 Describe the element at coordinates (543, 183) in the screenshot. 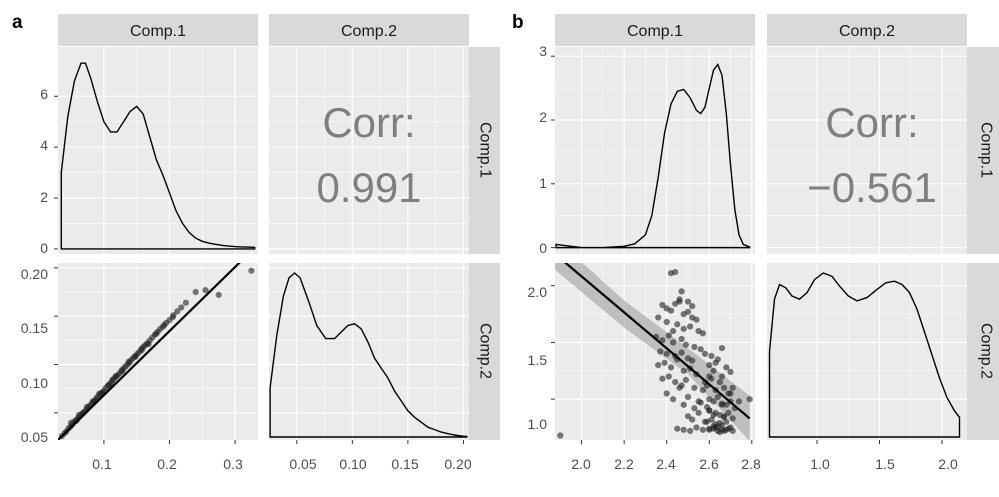

I see `y-tick-label: 1` at that location.